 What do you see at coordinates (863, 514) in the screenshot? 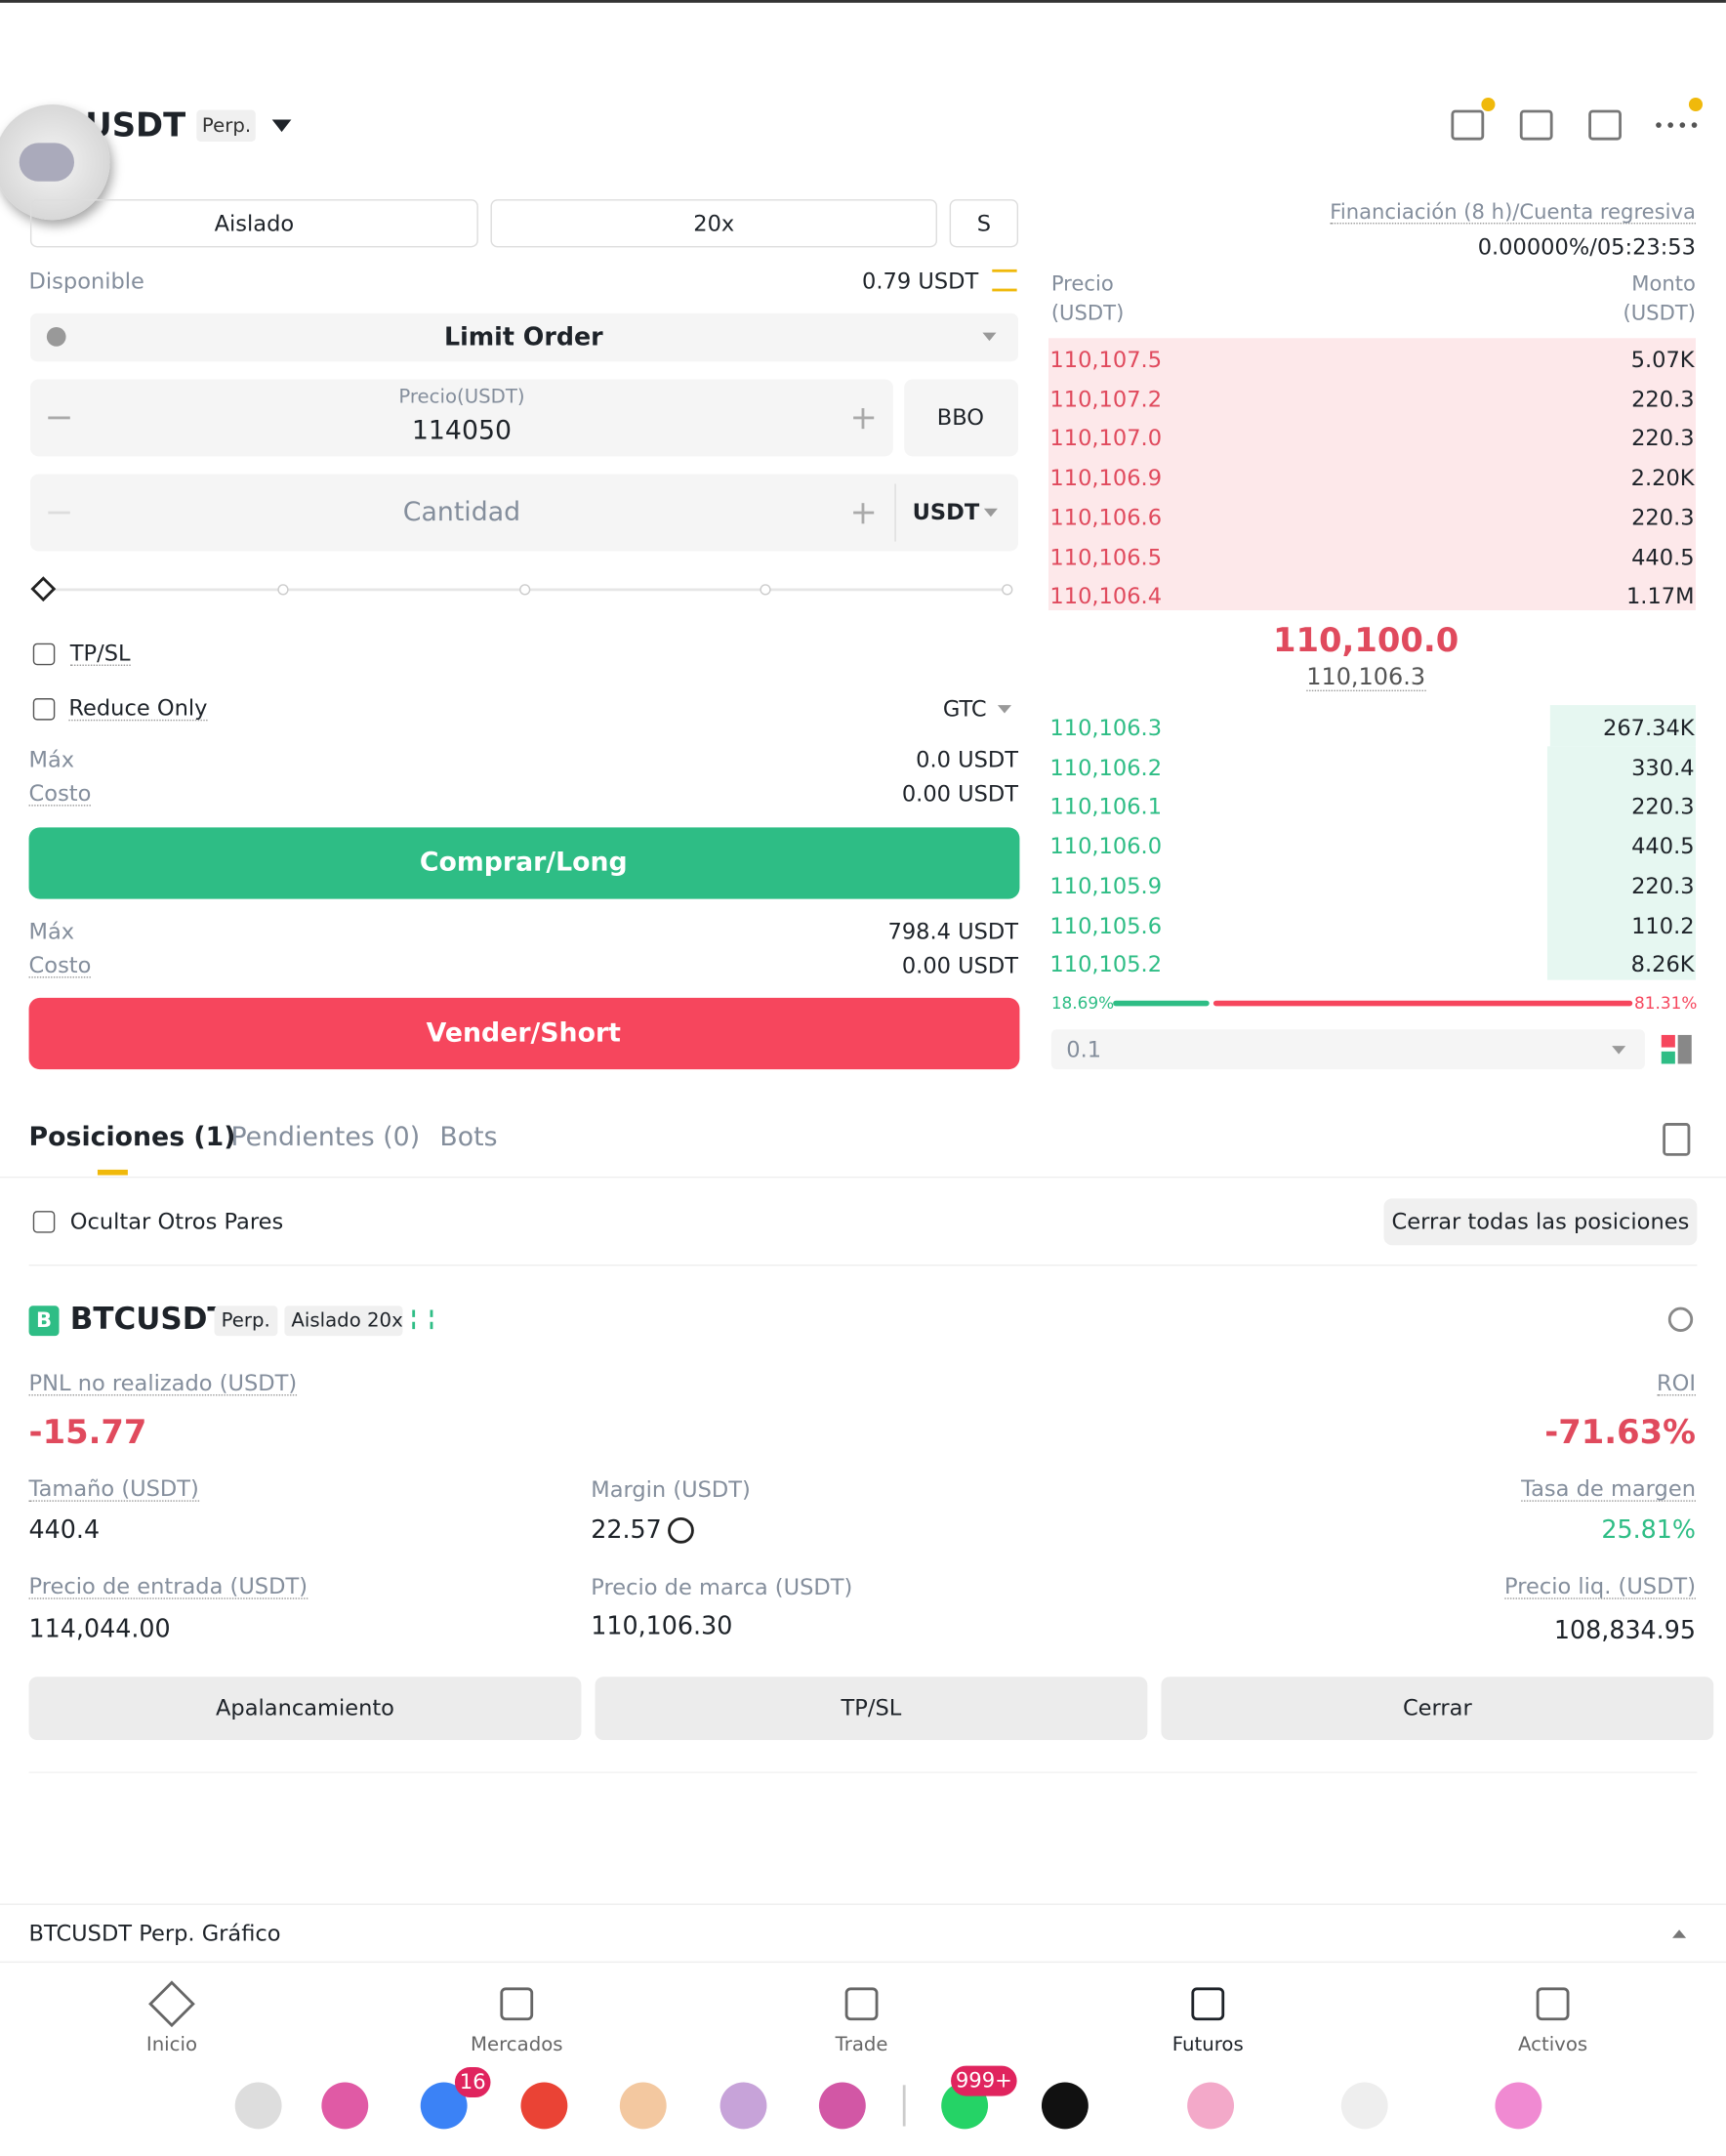
I see `plus` at bounding box center [863, 514].